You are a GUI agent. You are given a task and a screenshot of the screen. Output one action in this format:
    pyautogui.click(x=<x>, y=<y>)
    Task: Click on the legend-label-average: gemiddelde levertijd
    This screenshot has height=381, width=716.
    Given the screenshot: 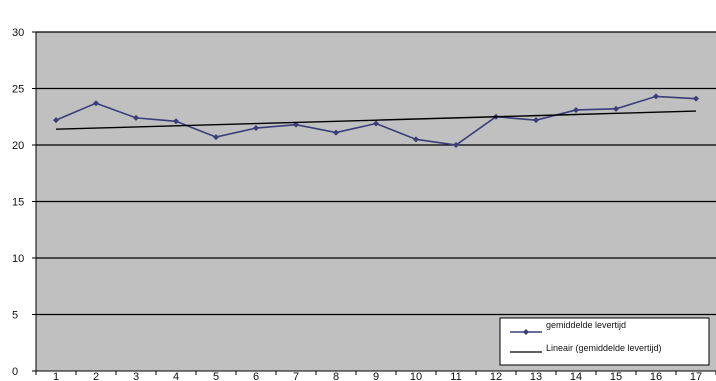 What is the action you would take?
    pyautogui.click(x=586, y=325)
    